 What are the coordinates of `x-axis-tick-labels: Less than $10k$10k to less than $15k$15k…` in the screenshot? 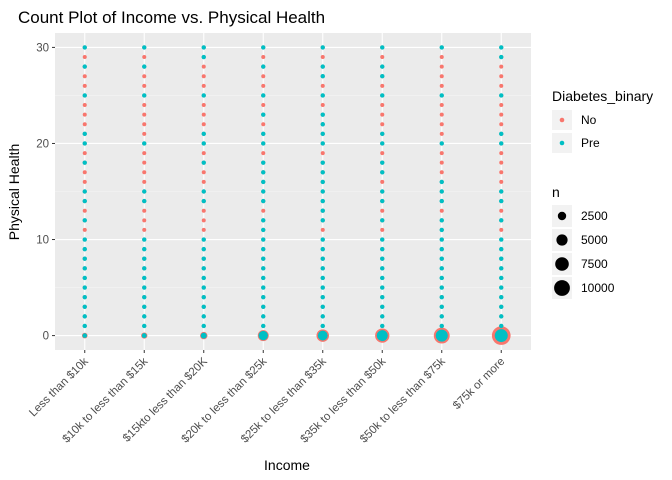 It's located at (267, 398).